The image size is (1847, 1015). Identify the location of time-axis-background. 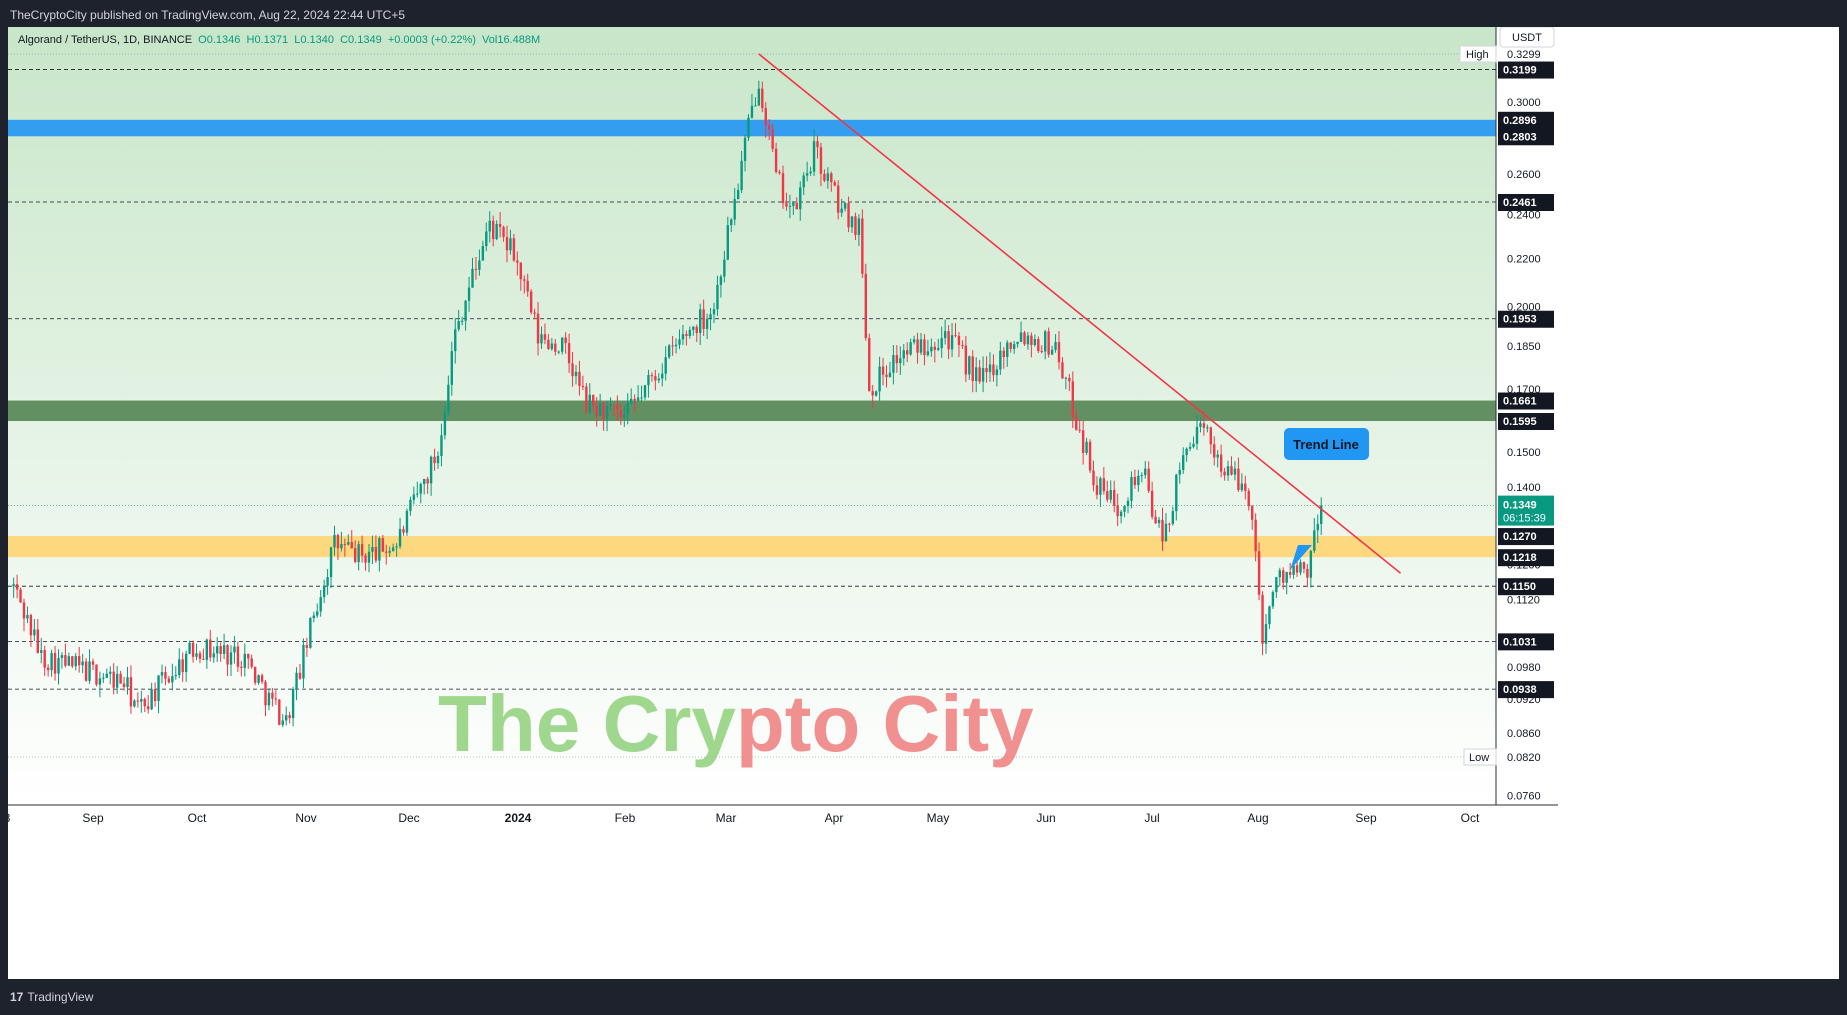
(752, 818).